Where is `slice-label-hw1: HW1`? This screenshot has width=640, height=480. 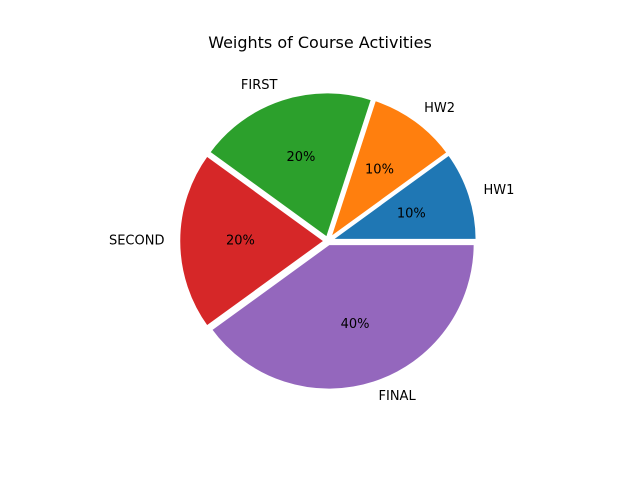 slice-label-hw1: HW1 is located at coordinates (499, 190).